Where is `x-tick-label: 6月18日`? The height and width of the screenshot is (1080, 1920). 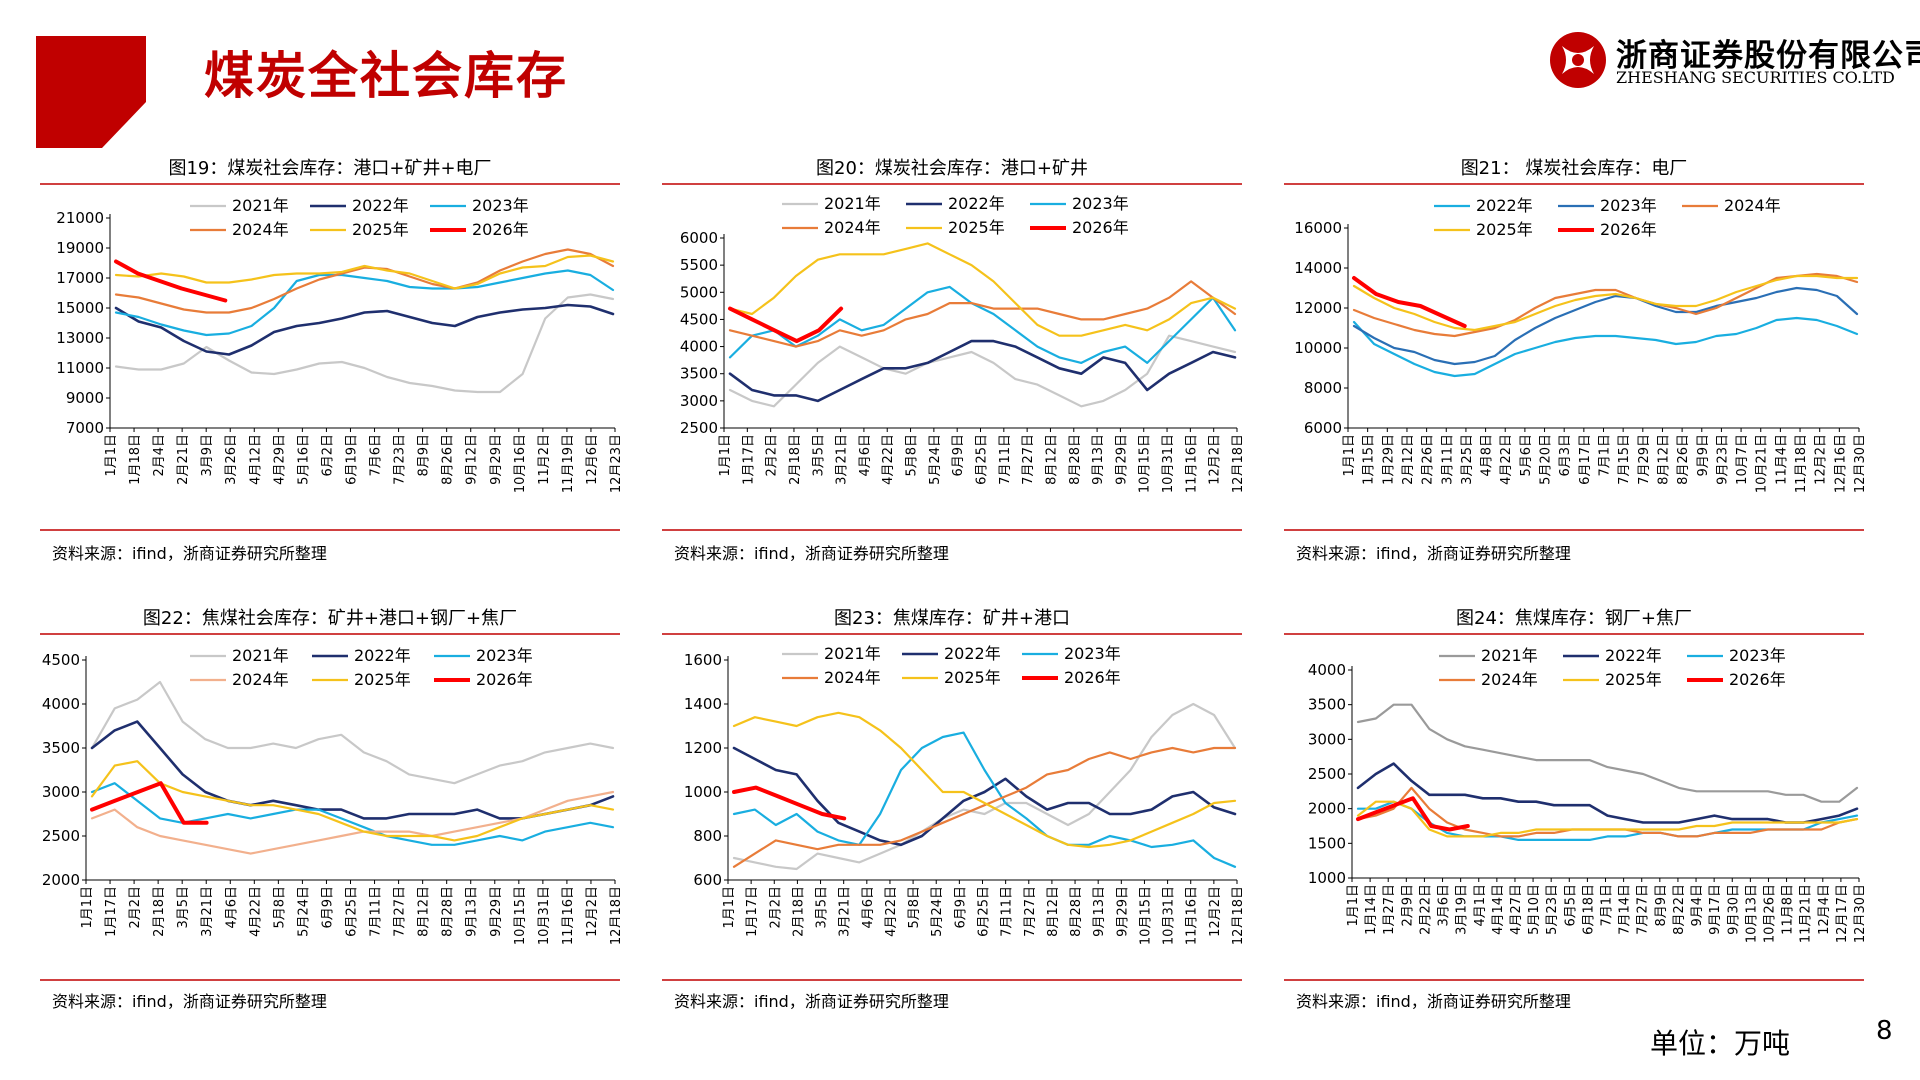 x-tick-label: 6月18日 is located at coordinates (1588, 909).